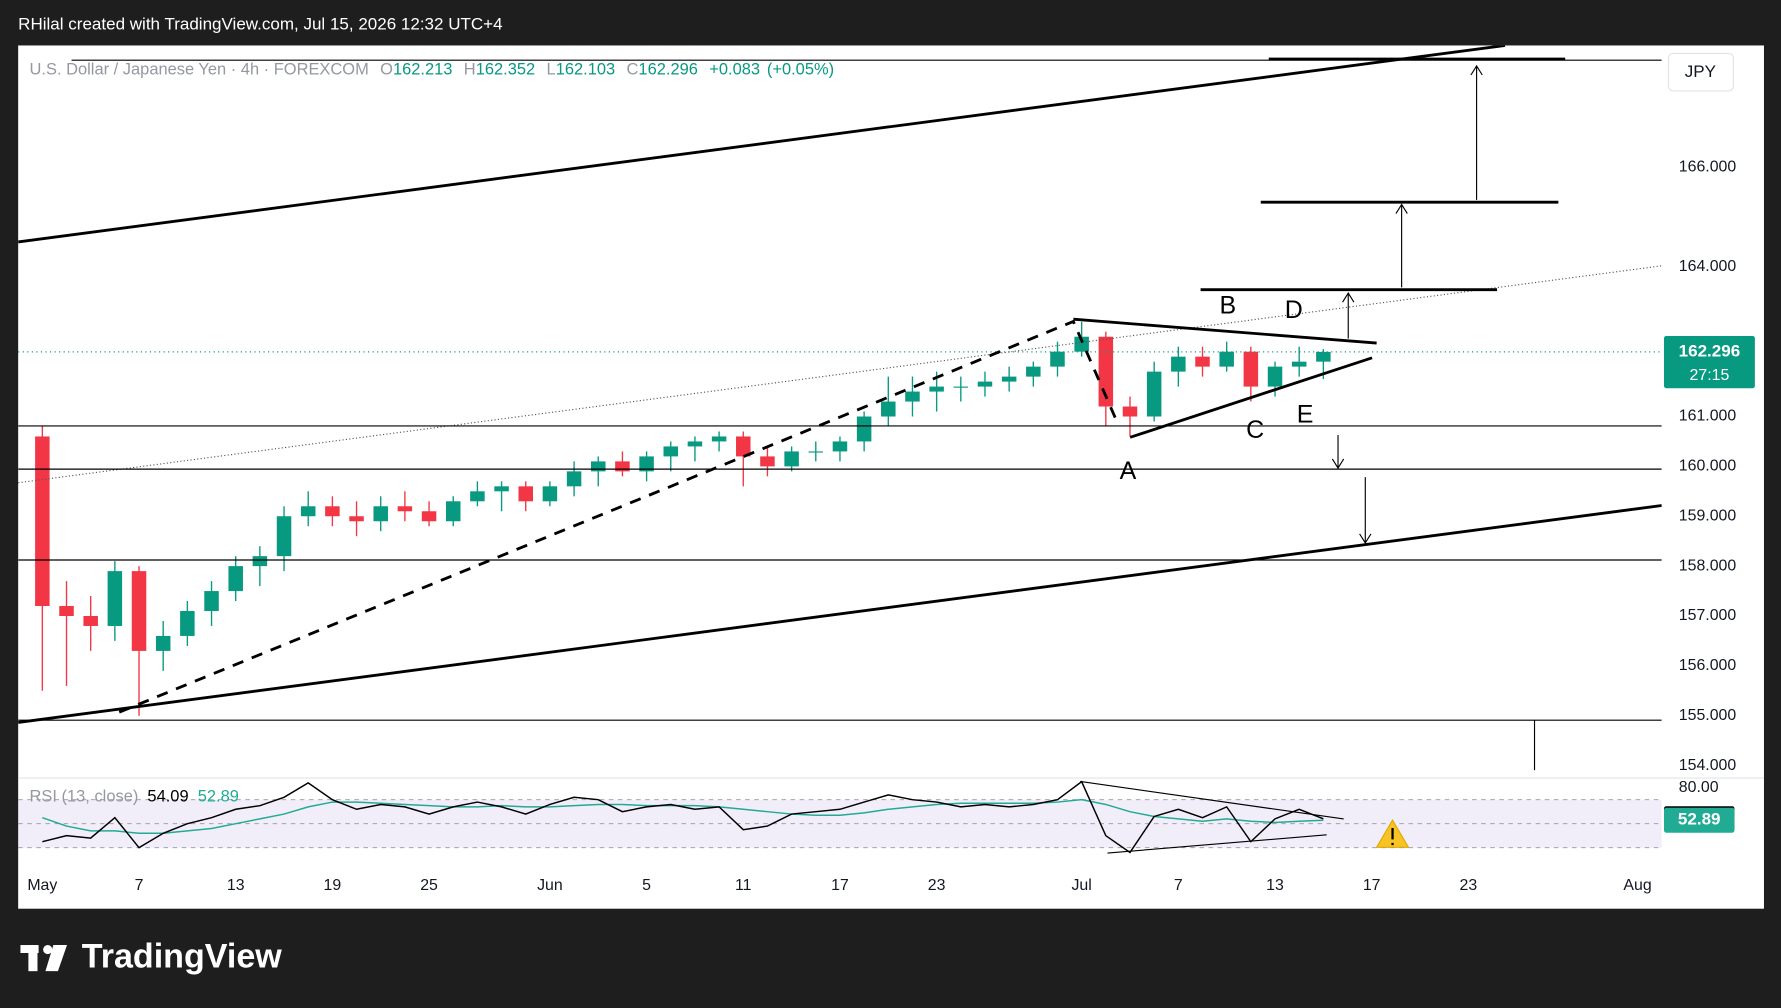 The image size is (1781, 1008). Describe the element at coordinates (1708, 266) in the screenshot. I see `y-tick-label: 164.000` at that location.